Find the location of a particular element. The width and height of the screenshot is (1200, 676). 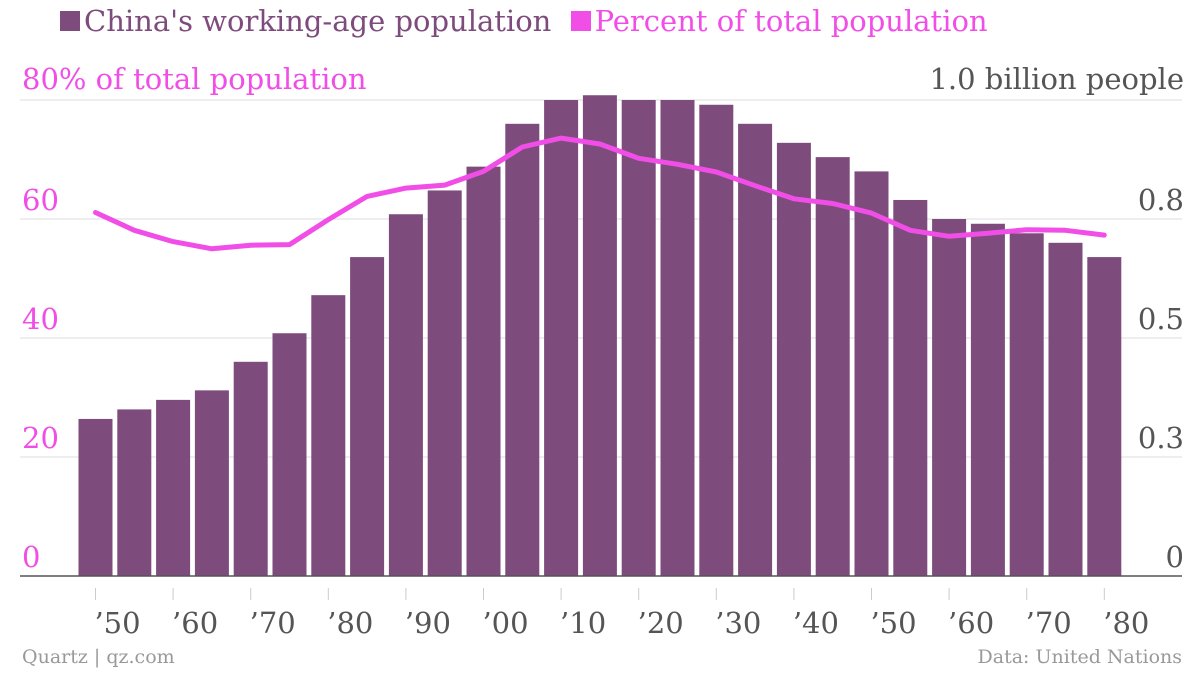

x-tick-label: ’40 is located at coordinates (816, 623).